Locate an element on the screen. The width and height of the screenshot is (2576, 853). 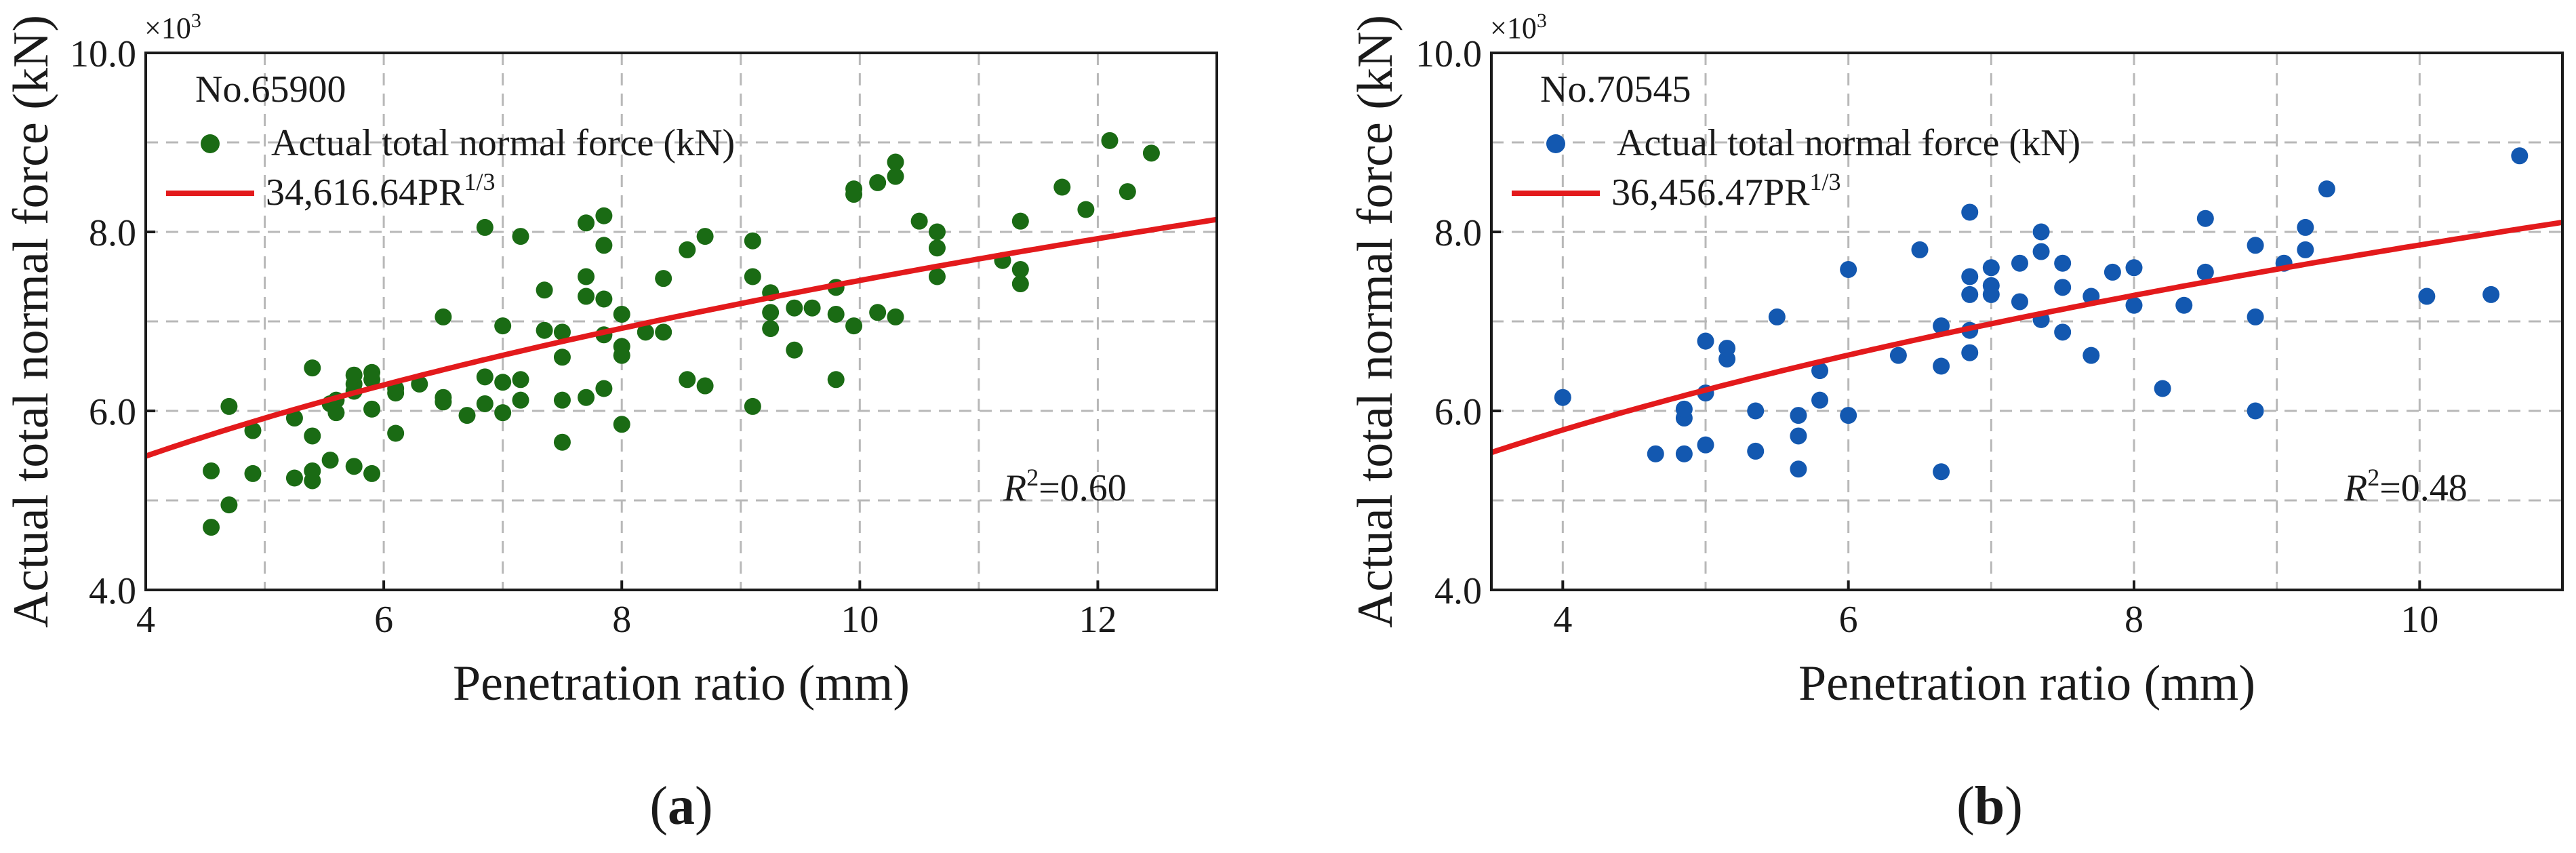
y-tick-label: 10.0 is located at coordinates (103, 54).